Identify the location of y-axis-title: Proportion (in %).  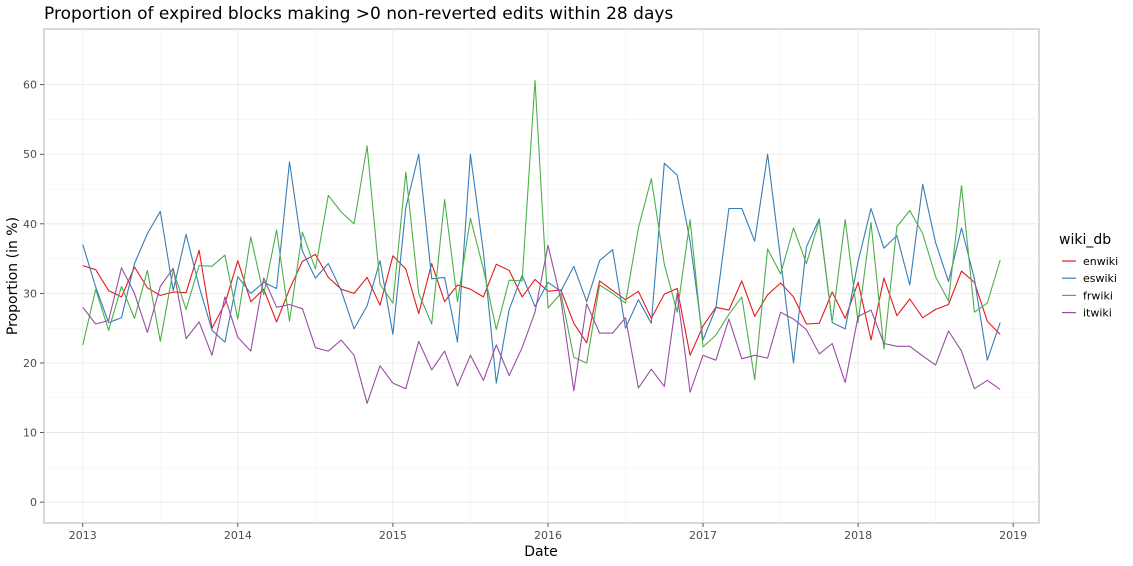
(13, 276).